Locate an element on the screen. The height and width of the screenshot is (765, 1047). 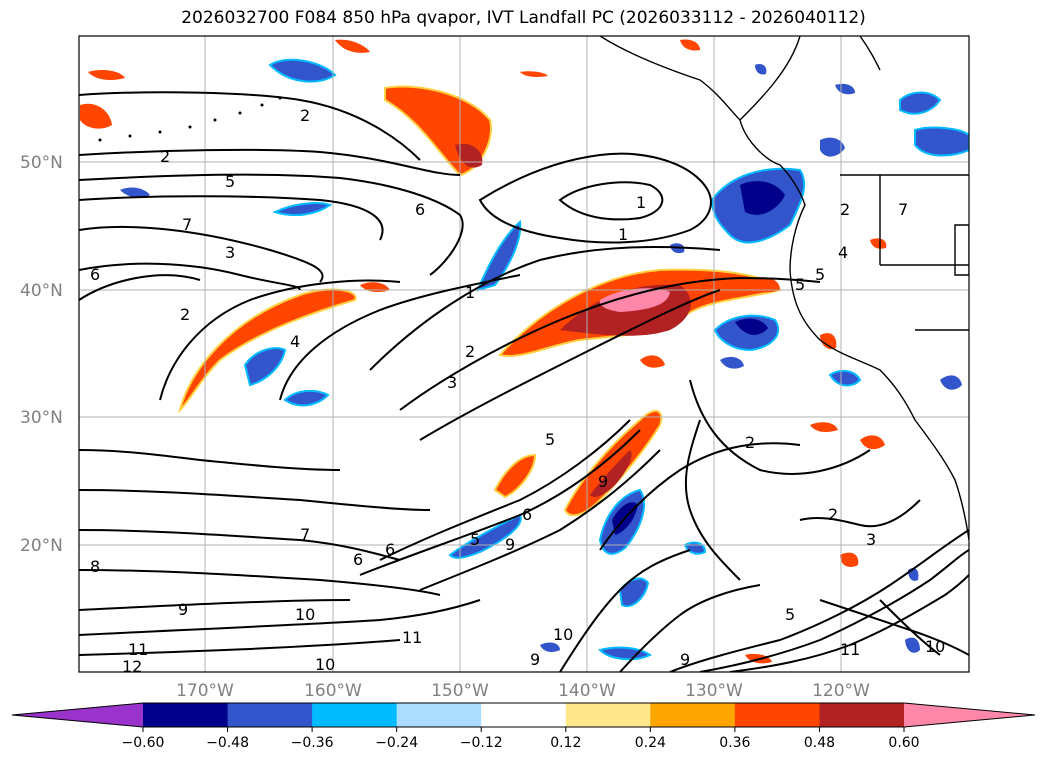
colorbar-tick-label: 0.48 is located at coordinates (819, 743).